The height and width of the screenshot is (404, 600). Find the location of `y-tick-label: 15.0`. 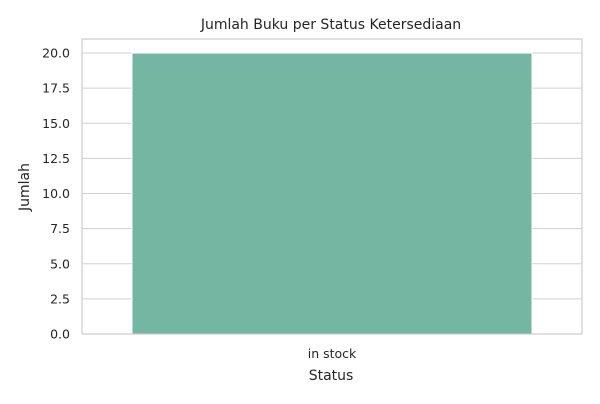

y-tick-label: 15.0 is located at coordinates (56, 123).